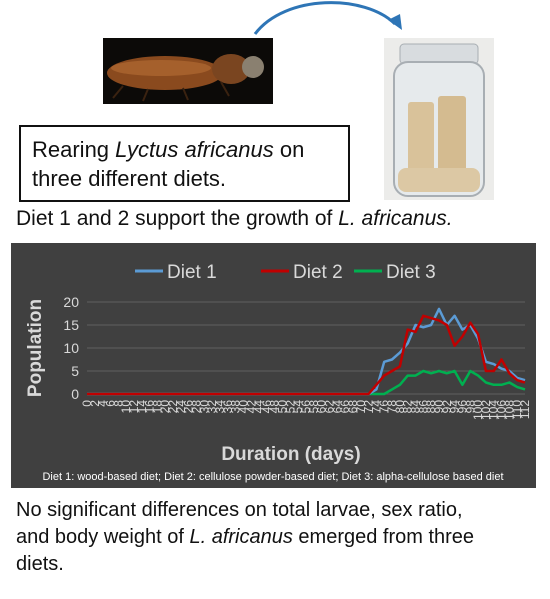 The height and width of the screenshot is (599, 550). Describe the element at coordinates (192, 272) in the screenshot. I see `legend-label: Diet 1` at that location.